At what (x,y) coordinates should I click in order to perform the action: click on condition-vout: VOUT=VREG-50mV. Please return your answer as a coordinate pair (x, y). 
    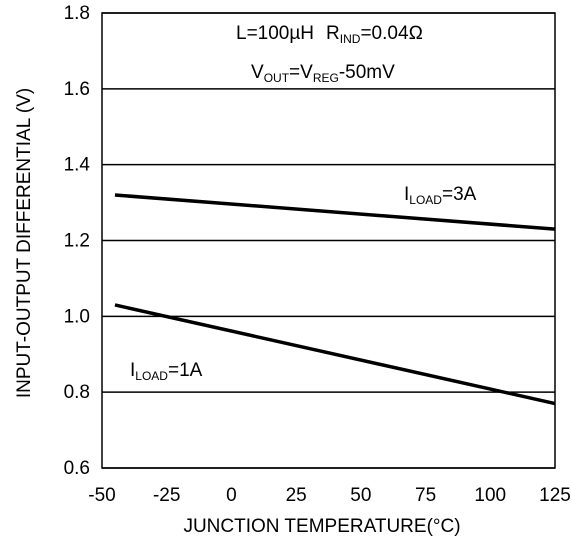
    Looking at the image, I should click on (323, 73).